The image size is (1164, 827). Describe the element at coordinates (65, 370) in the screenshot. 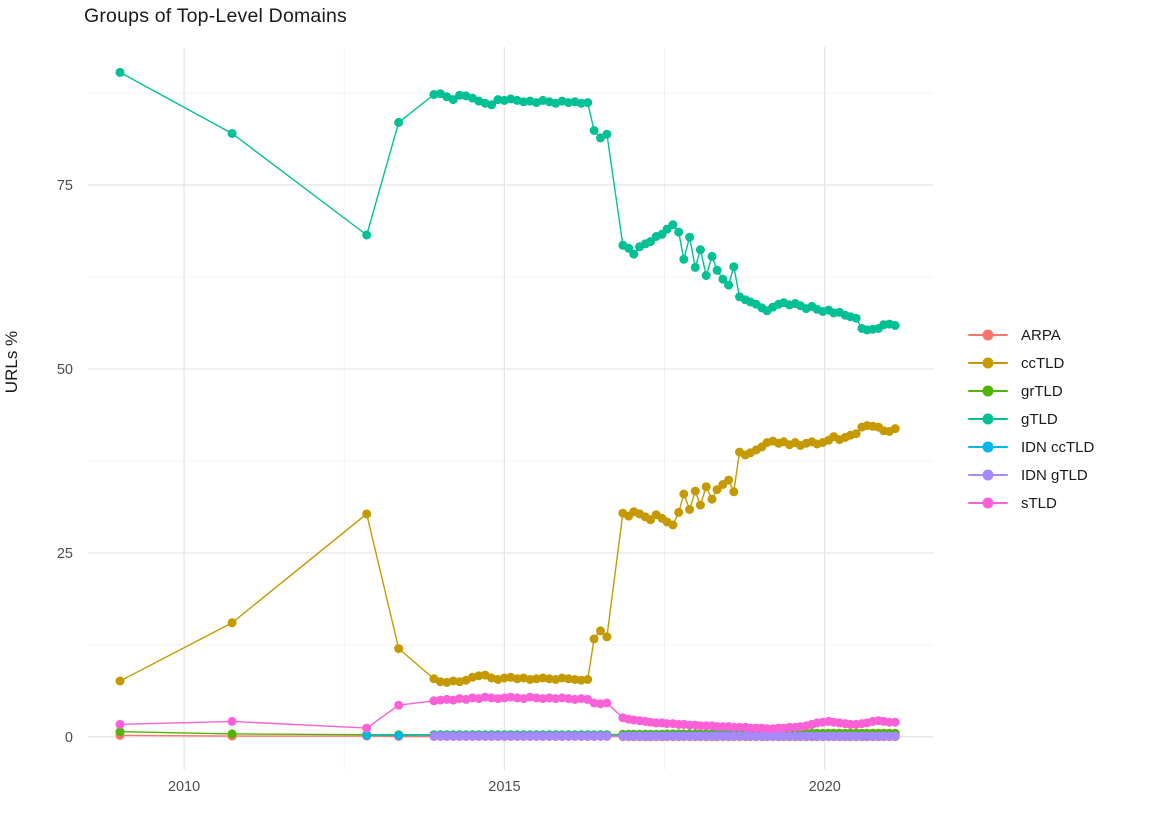

I see `y-tick-label: 50` at that location.